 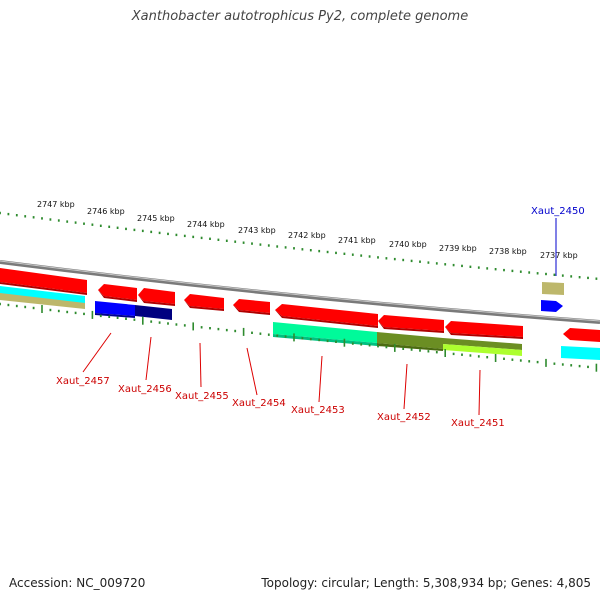 I want to click on gene-xaut-2453-upper, so click(x=251, y=306).